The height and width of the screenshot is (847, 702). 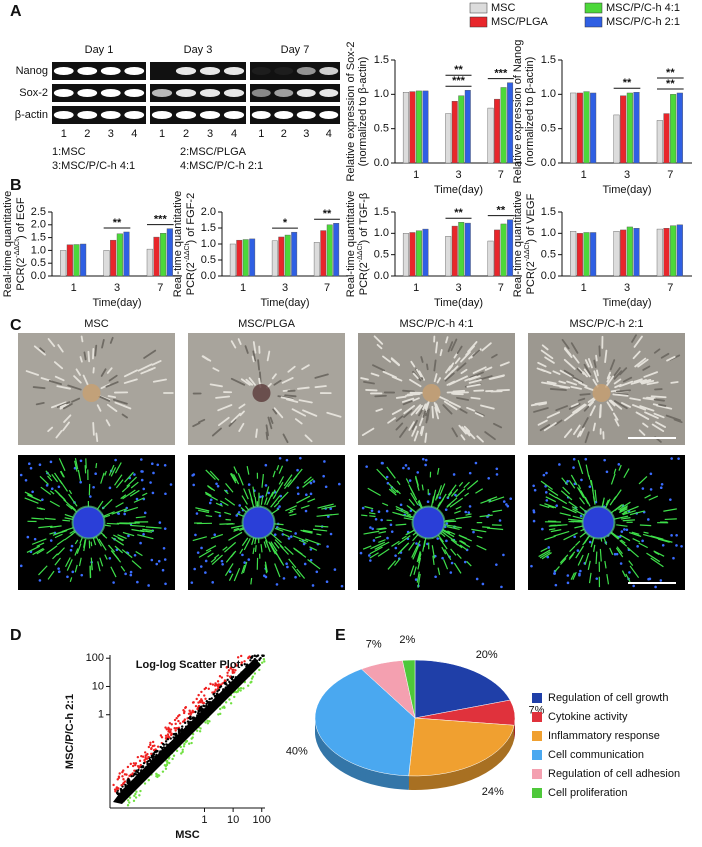 What do you see at coordinates (295, 50) in the screenshot?
I see `gel-day: Day 7` at bounding box center [295, 50].